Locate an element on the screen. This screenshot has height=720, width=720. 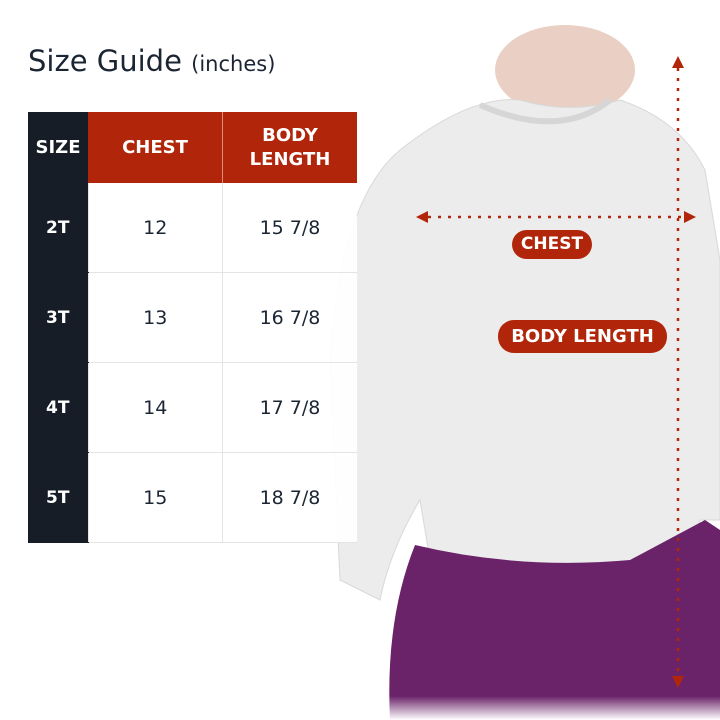
table-header: SIZE CHEST BODY LENGTH is located at coordinates (192, 147).